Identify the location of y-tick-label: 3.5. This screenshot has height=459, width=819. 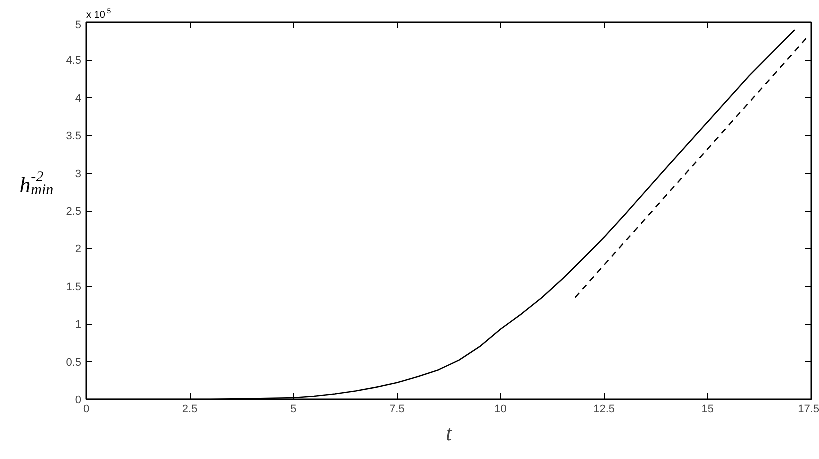
(74, 136).